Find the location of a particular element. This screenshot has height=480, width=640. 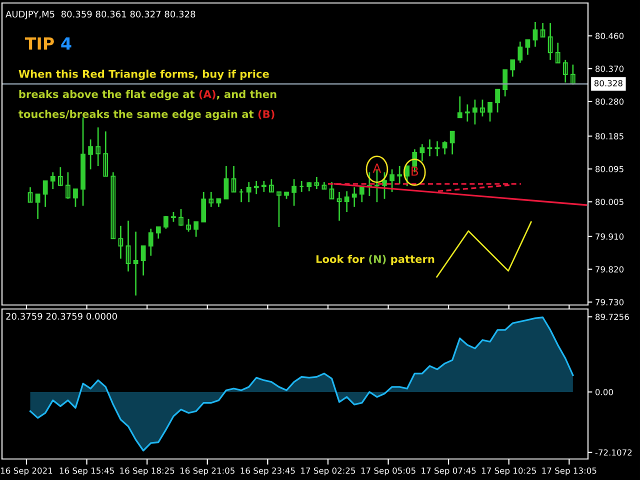

x-tick-label: 17 Sep 10:25 is located at coordinates (509, 471).